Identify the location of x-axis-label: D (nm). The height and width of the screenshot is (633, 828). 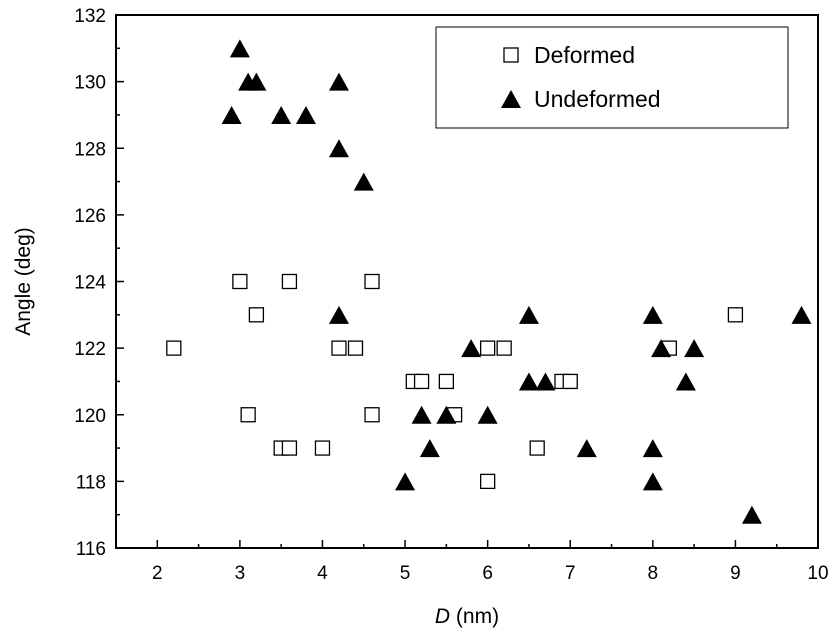
(467, 616).